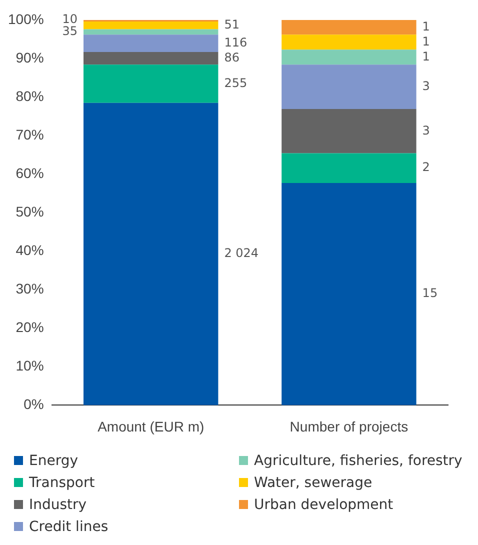 Image resolution: width=478 pixels, height=545 pixels. I want to click on legend-label: Agriculture, fisheries, forestry, so click(358, 460).